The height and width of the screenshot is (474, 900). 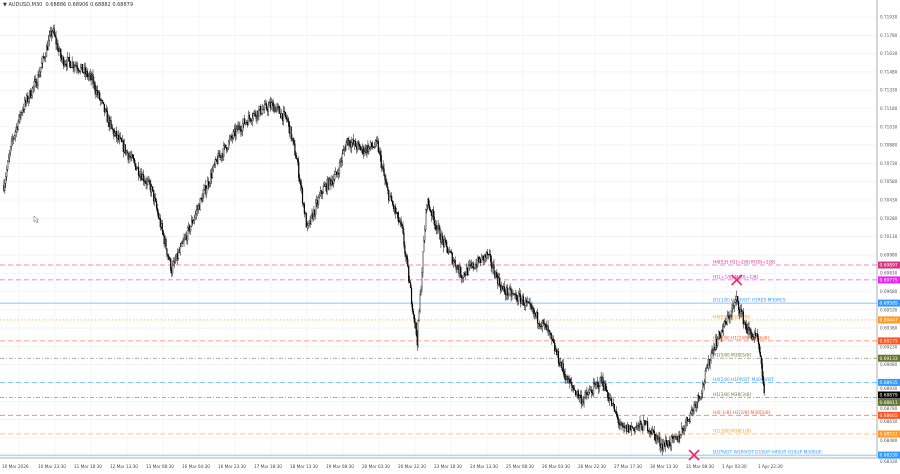 What do you see at coordinates (196, 466) in the screenshot?
I see `x-tick-label: 16 Mar 04:30` at bounding box center [196, 466].